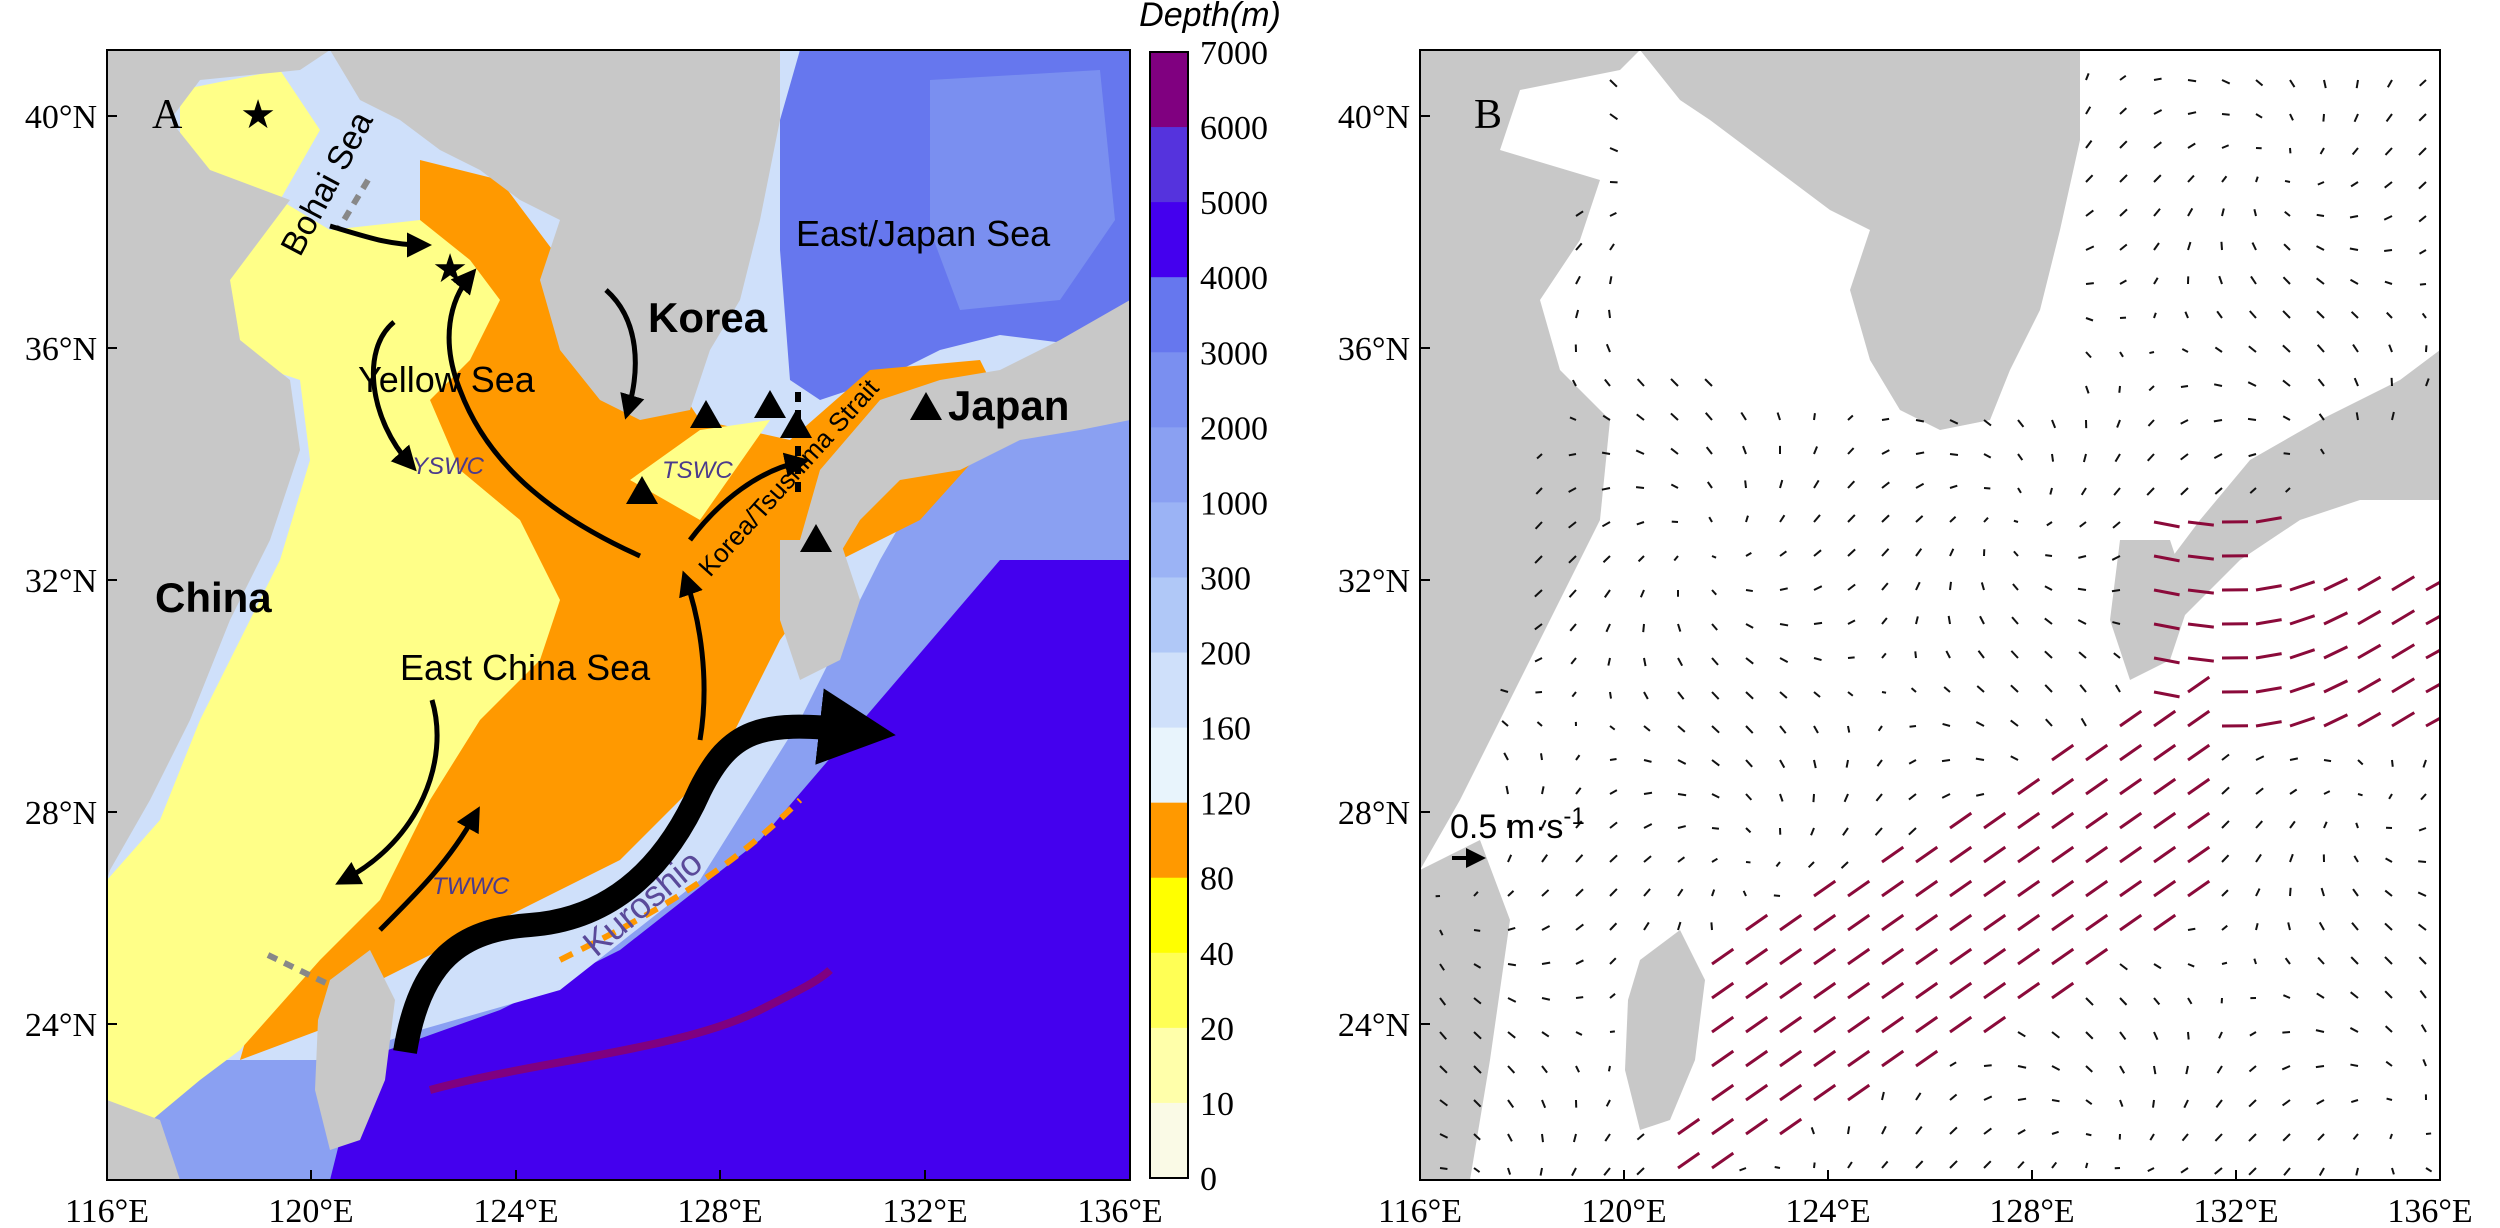  Describe the element at coordinates (355, 1050) in the screenshot. I see `land-taiwan` at that location.